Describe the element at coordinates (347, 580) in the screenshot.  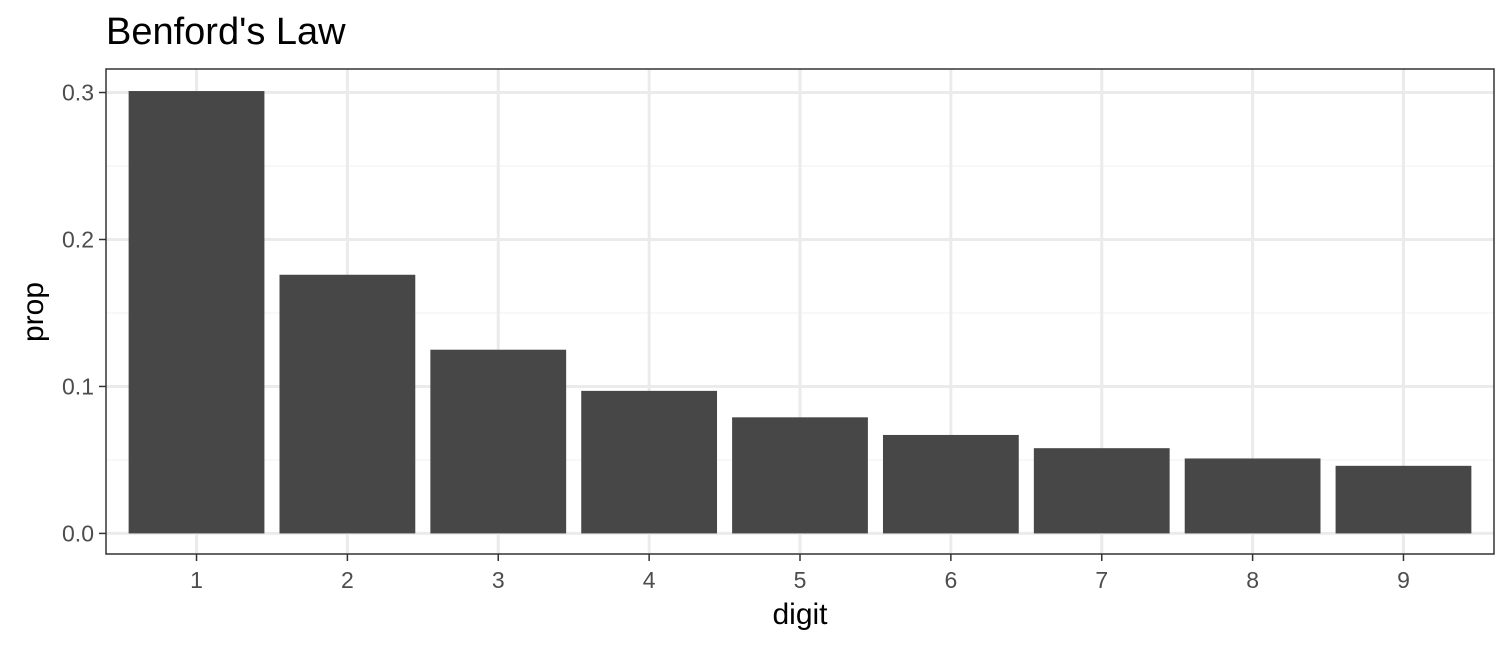
I see `x-tick-label: 2` at that location.